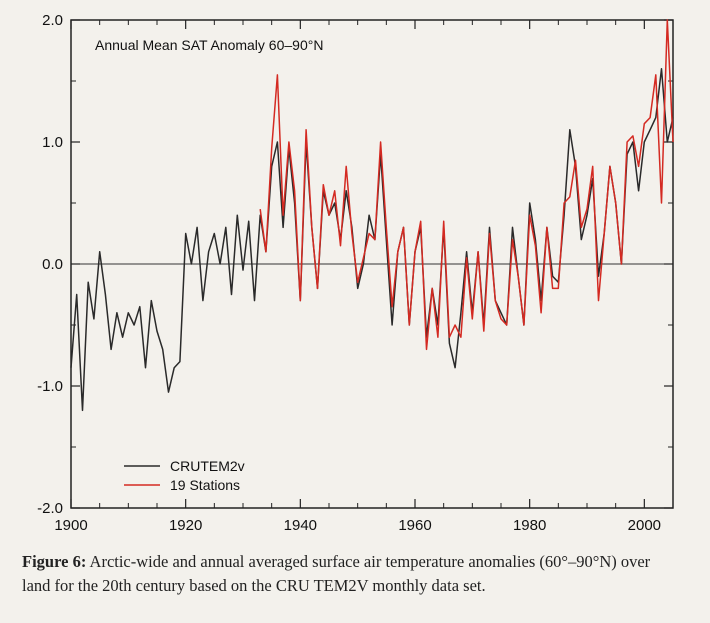 The width and height of the screenshot is (710, 623). What do you see at coordinates (300, 525) in the screenshot?
I see `x-tick-label: 1940` at bounding box center [300, 525].